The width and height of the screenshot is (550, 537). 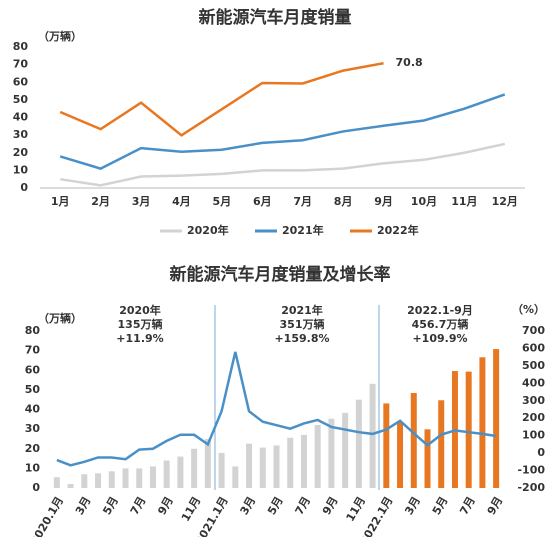 I want to click on annotation: +159.8%, so click(x=301, y=338).